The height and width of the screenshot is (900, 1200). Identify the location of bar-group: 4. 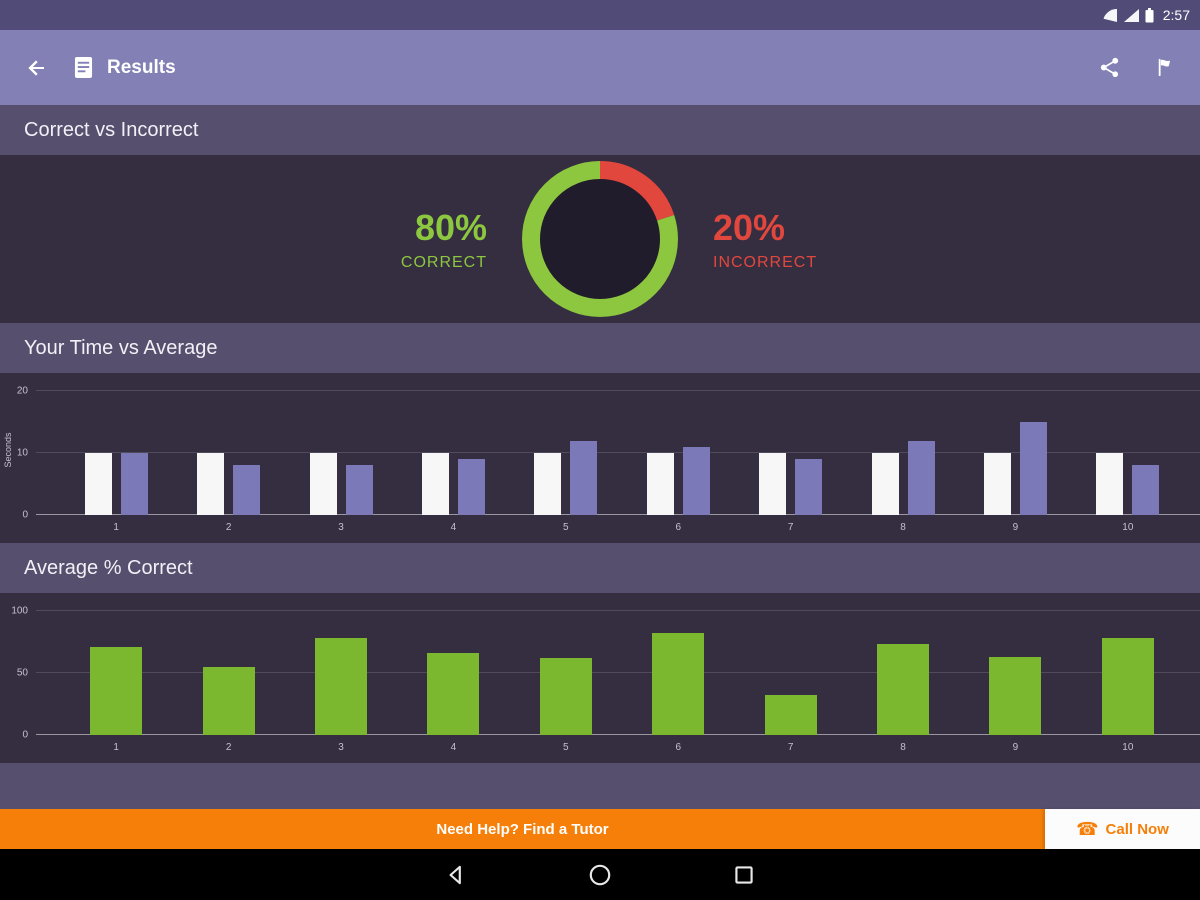
(453, 687).